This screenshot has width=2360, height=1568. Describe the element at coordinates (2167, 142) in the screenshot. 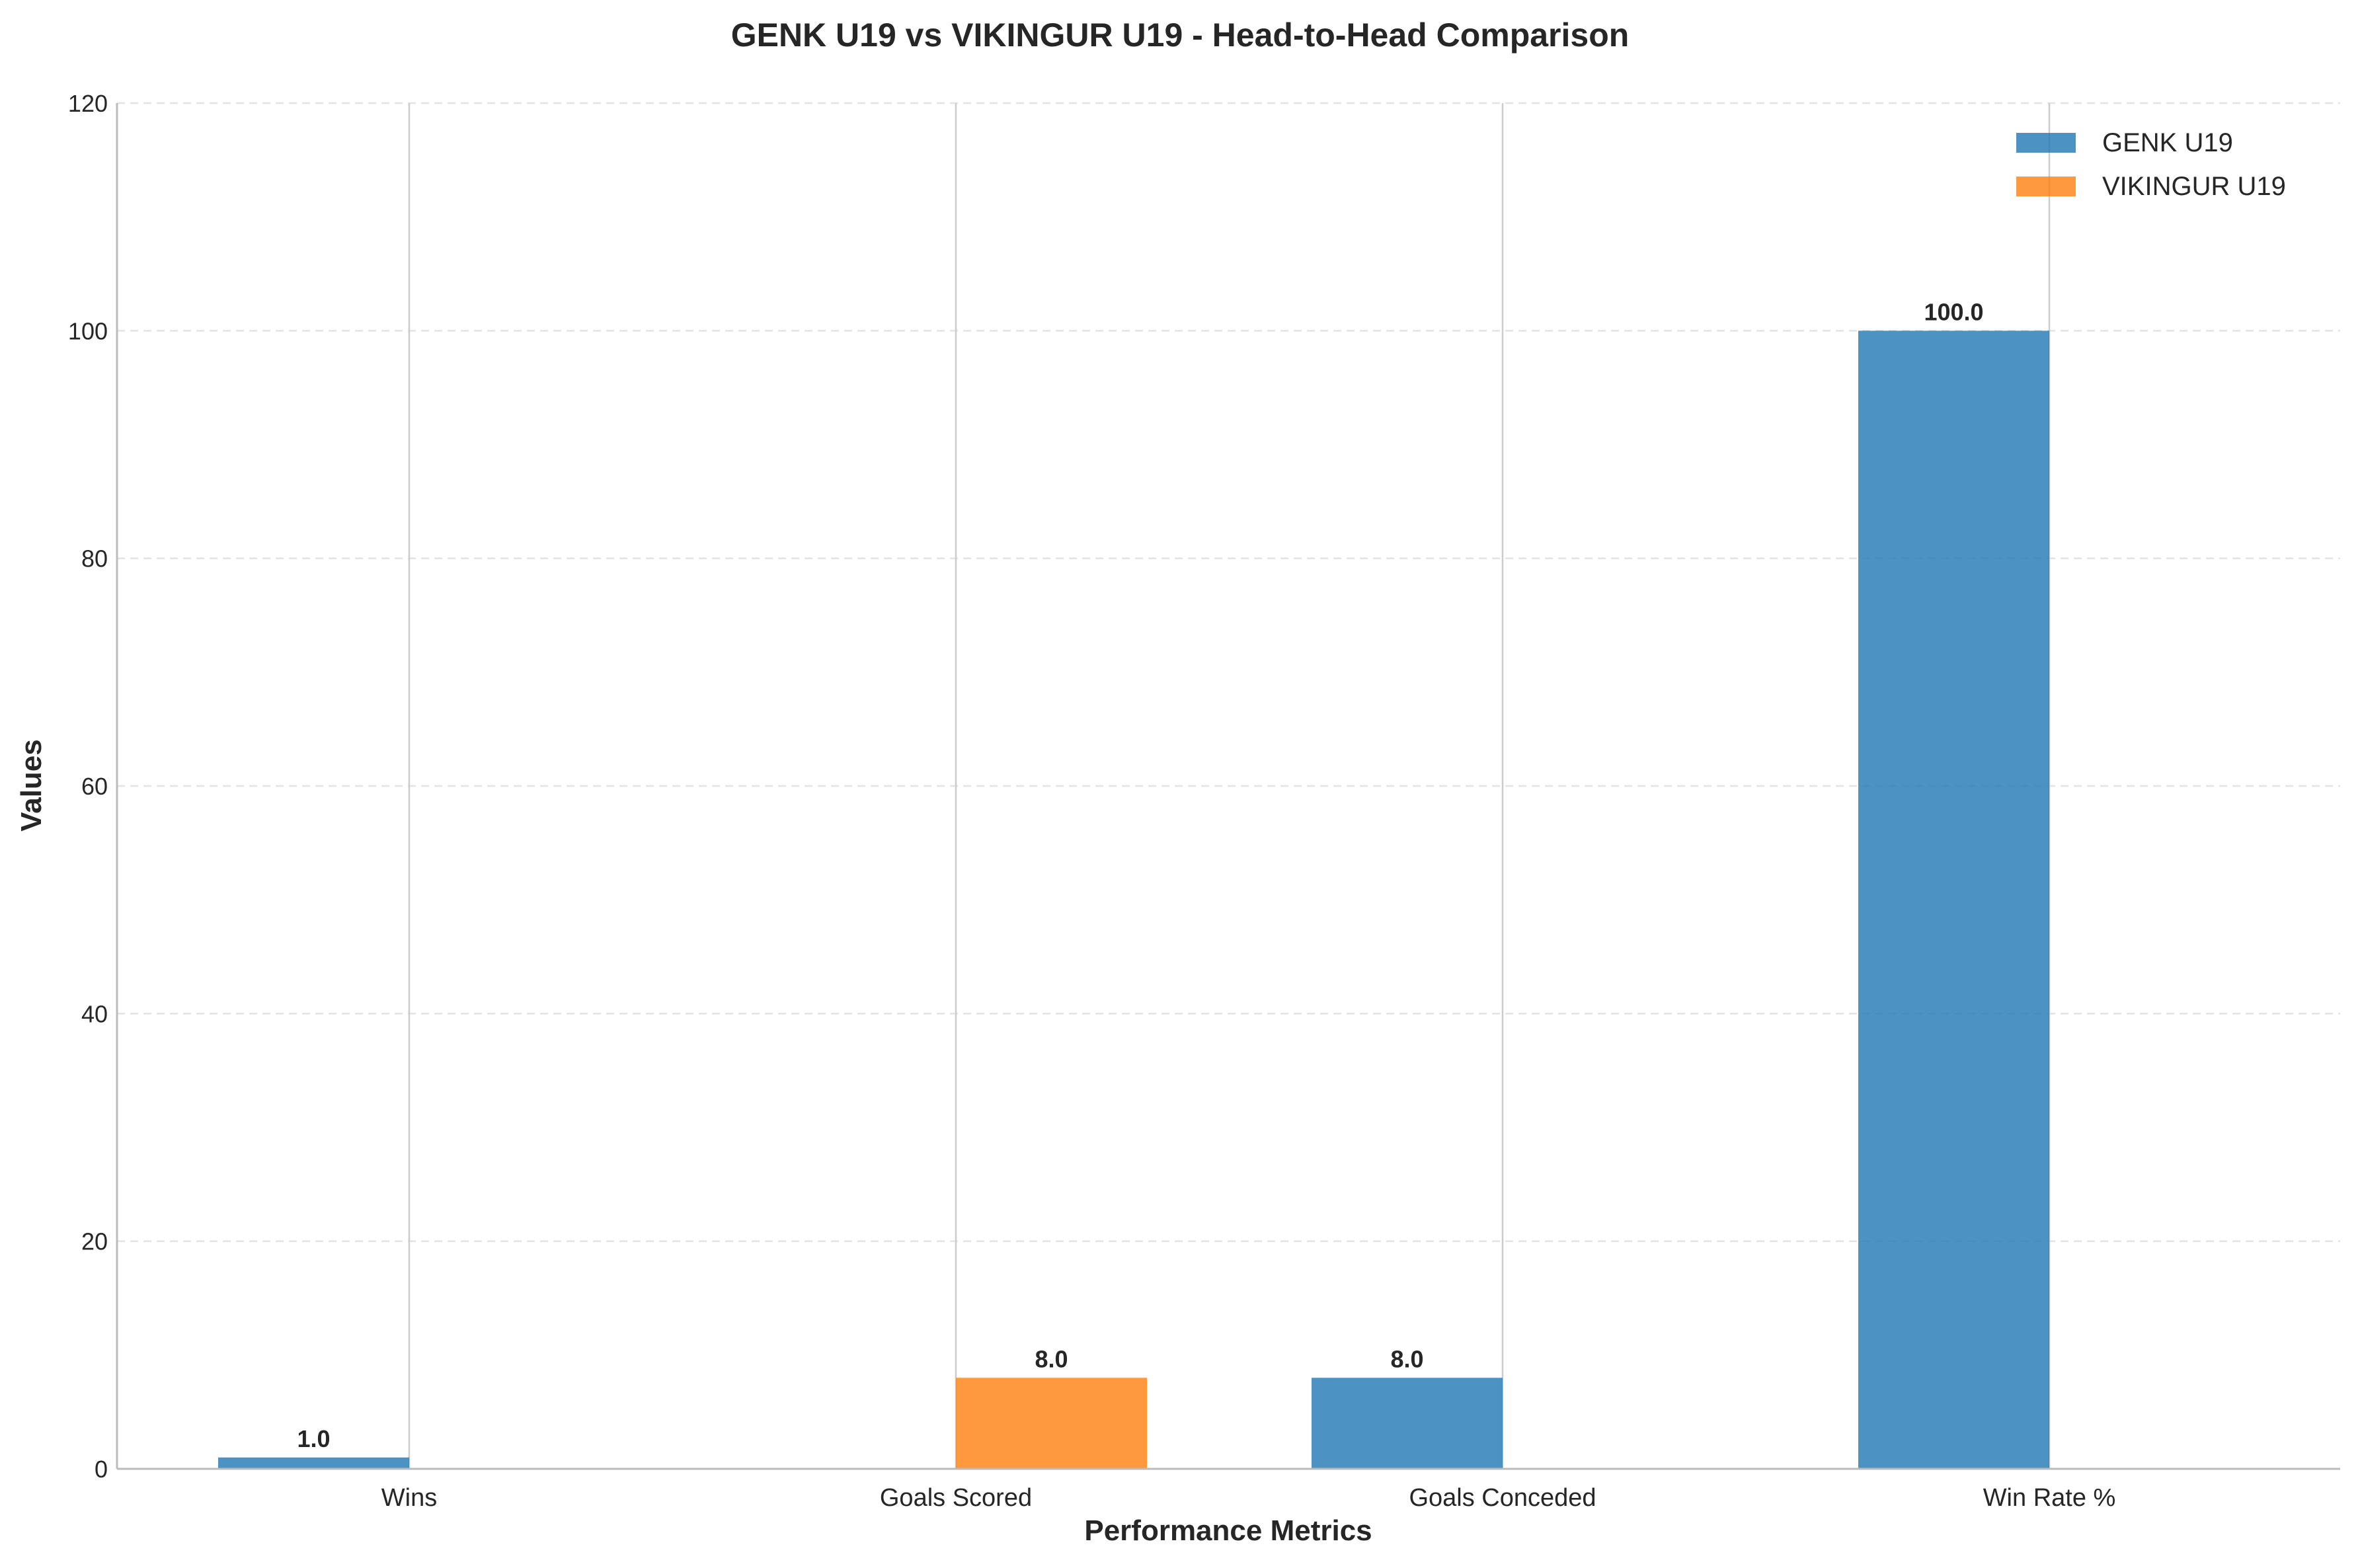

I see `legend-label: GENK U19` at that location.